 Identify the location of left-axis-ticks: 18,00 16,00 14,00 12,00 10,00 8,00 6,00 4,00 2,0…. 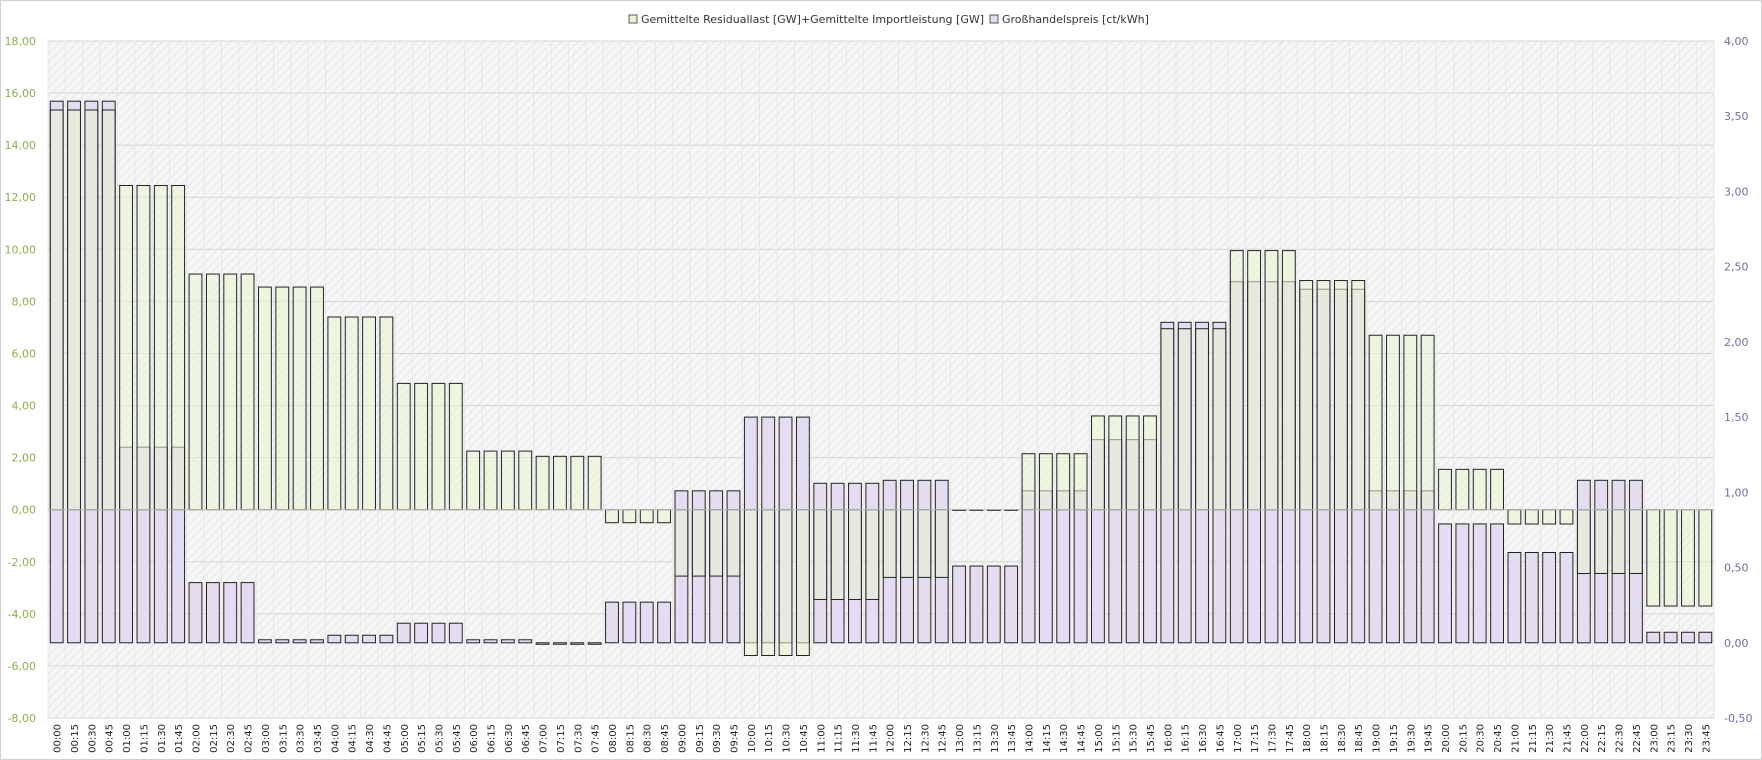
(21, 380).